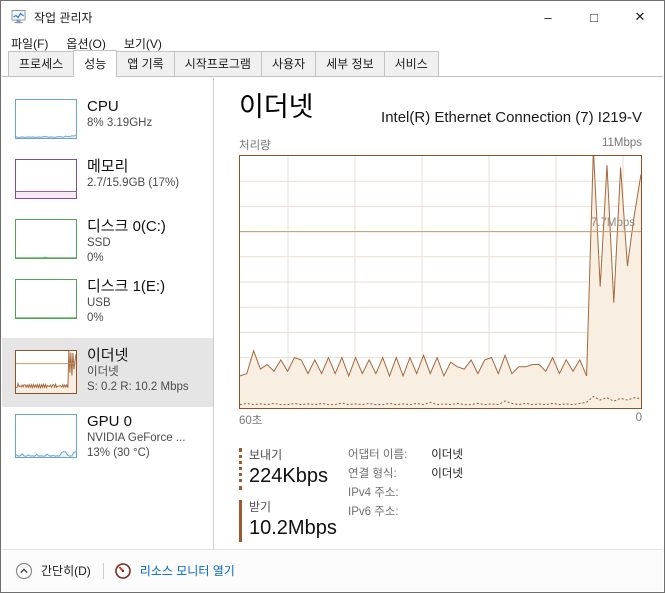 The height and width of the screenshot is (593, 665). Describe the element at coordinates (118, 453) in the screenshot. I see `gpu-stats: 13% (30 °C)` at that location.